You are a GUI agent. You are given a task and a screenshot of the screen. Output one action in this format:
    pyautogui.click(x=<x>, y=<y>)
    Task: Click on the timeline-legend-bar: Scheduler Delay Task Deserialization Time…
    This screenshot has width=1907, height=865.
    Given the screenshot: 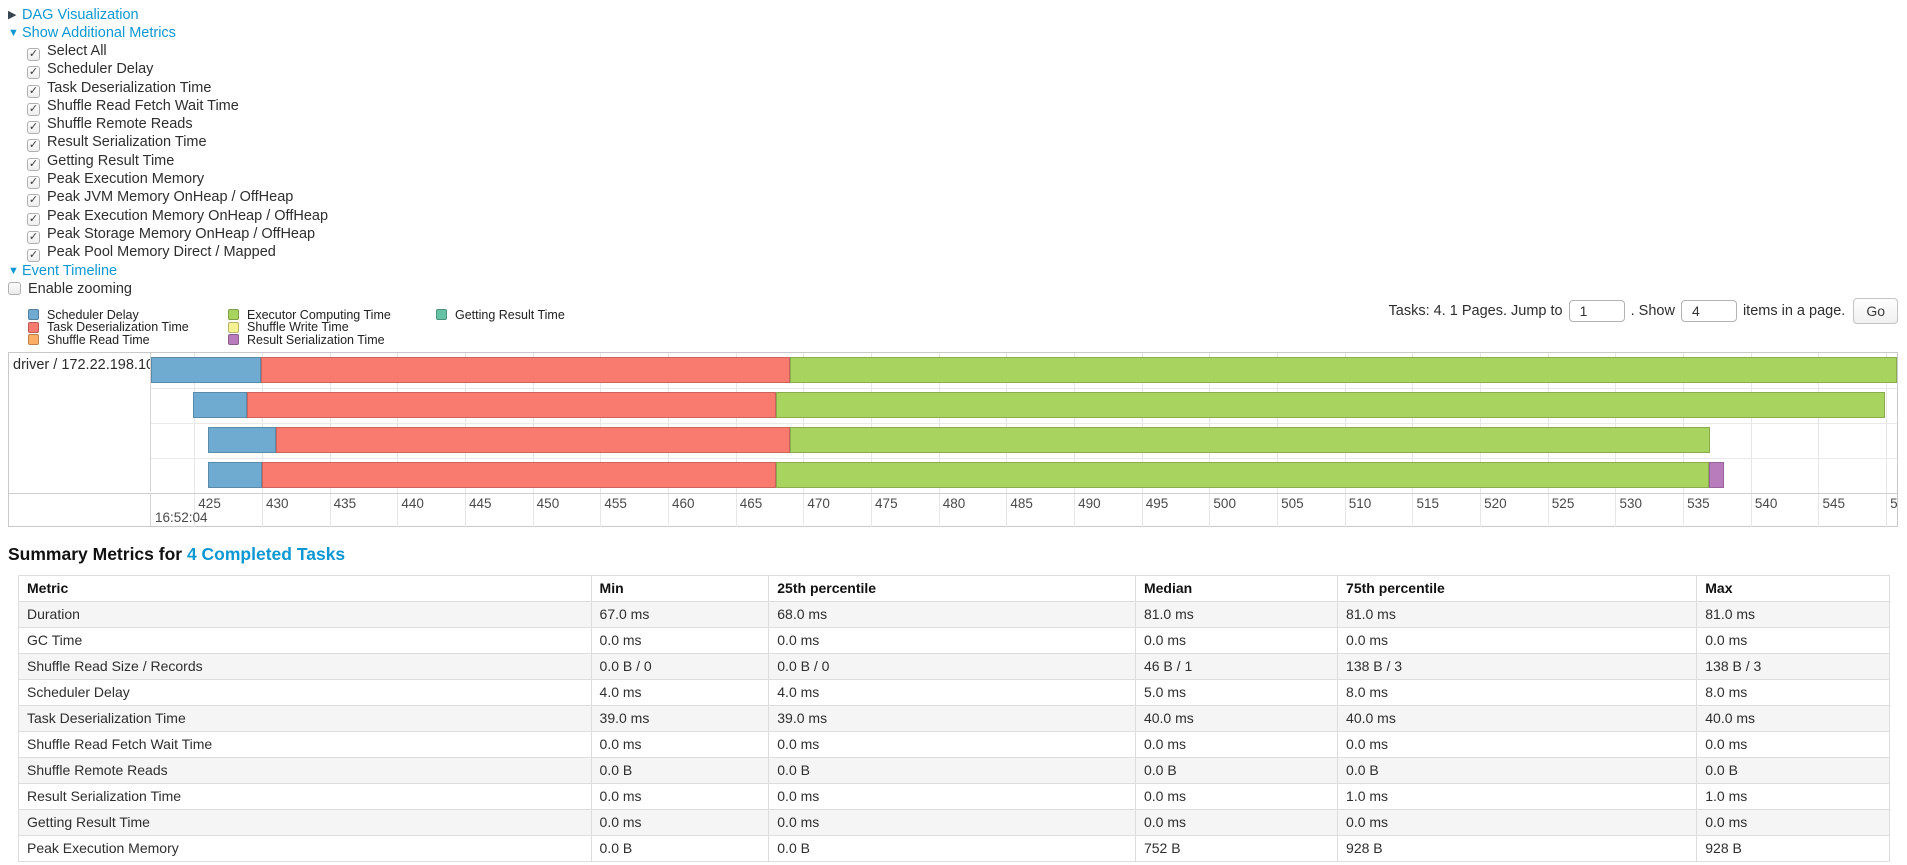 What is the action you would take?
    pyautogui.click(x=953, y=324)
    